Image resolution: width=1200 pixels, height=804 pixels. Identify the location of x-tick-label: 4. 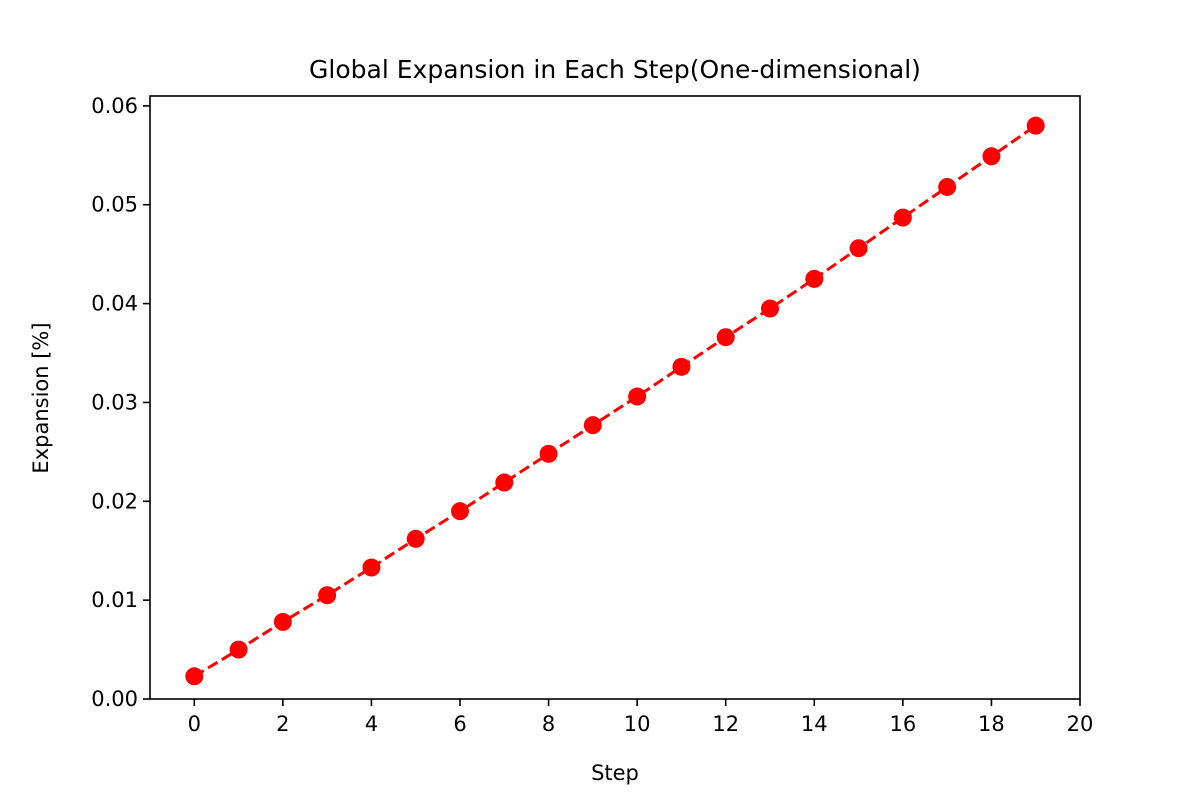
(371, 724).